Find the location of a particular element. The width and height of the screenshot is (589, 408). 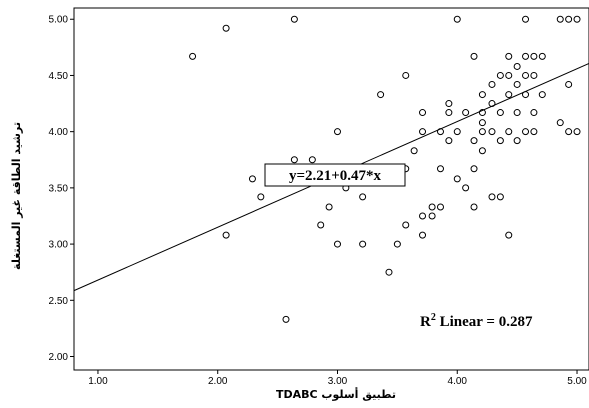

y-axis-title: ترشيد الطاقة غير المستغلة is located at coordinates (16, 196).